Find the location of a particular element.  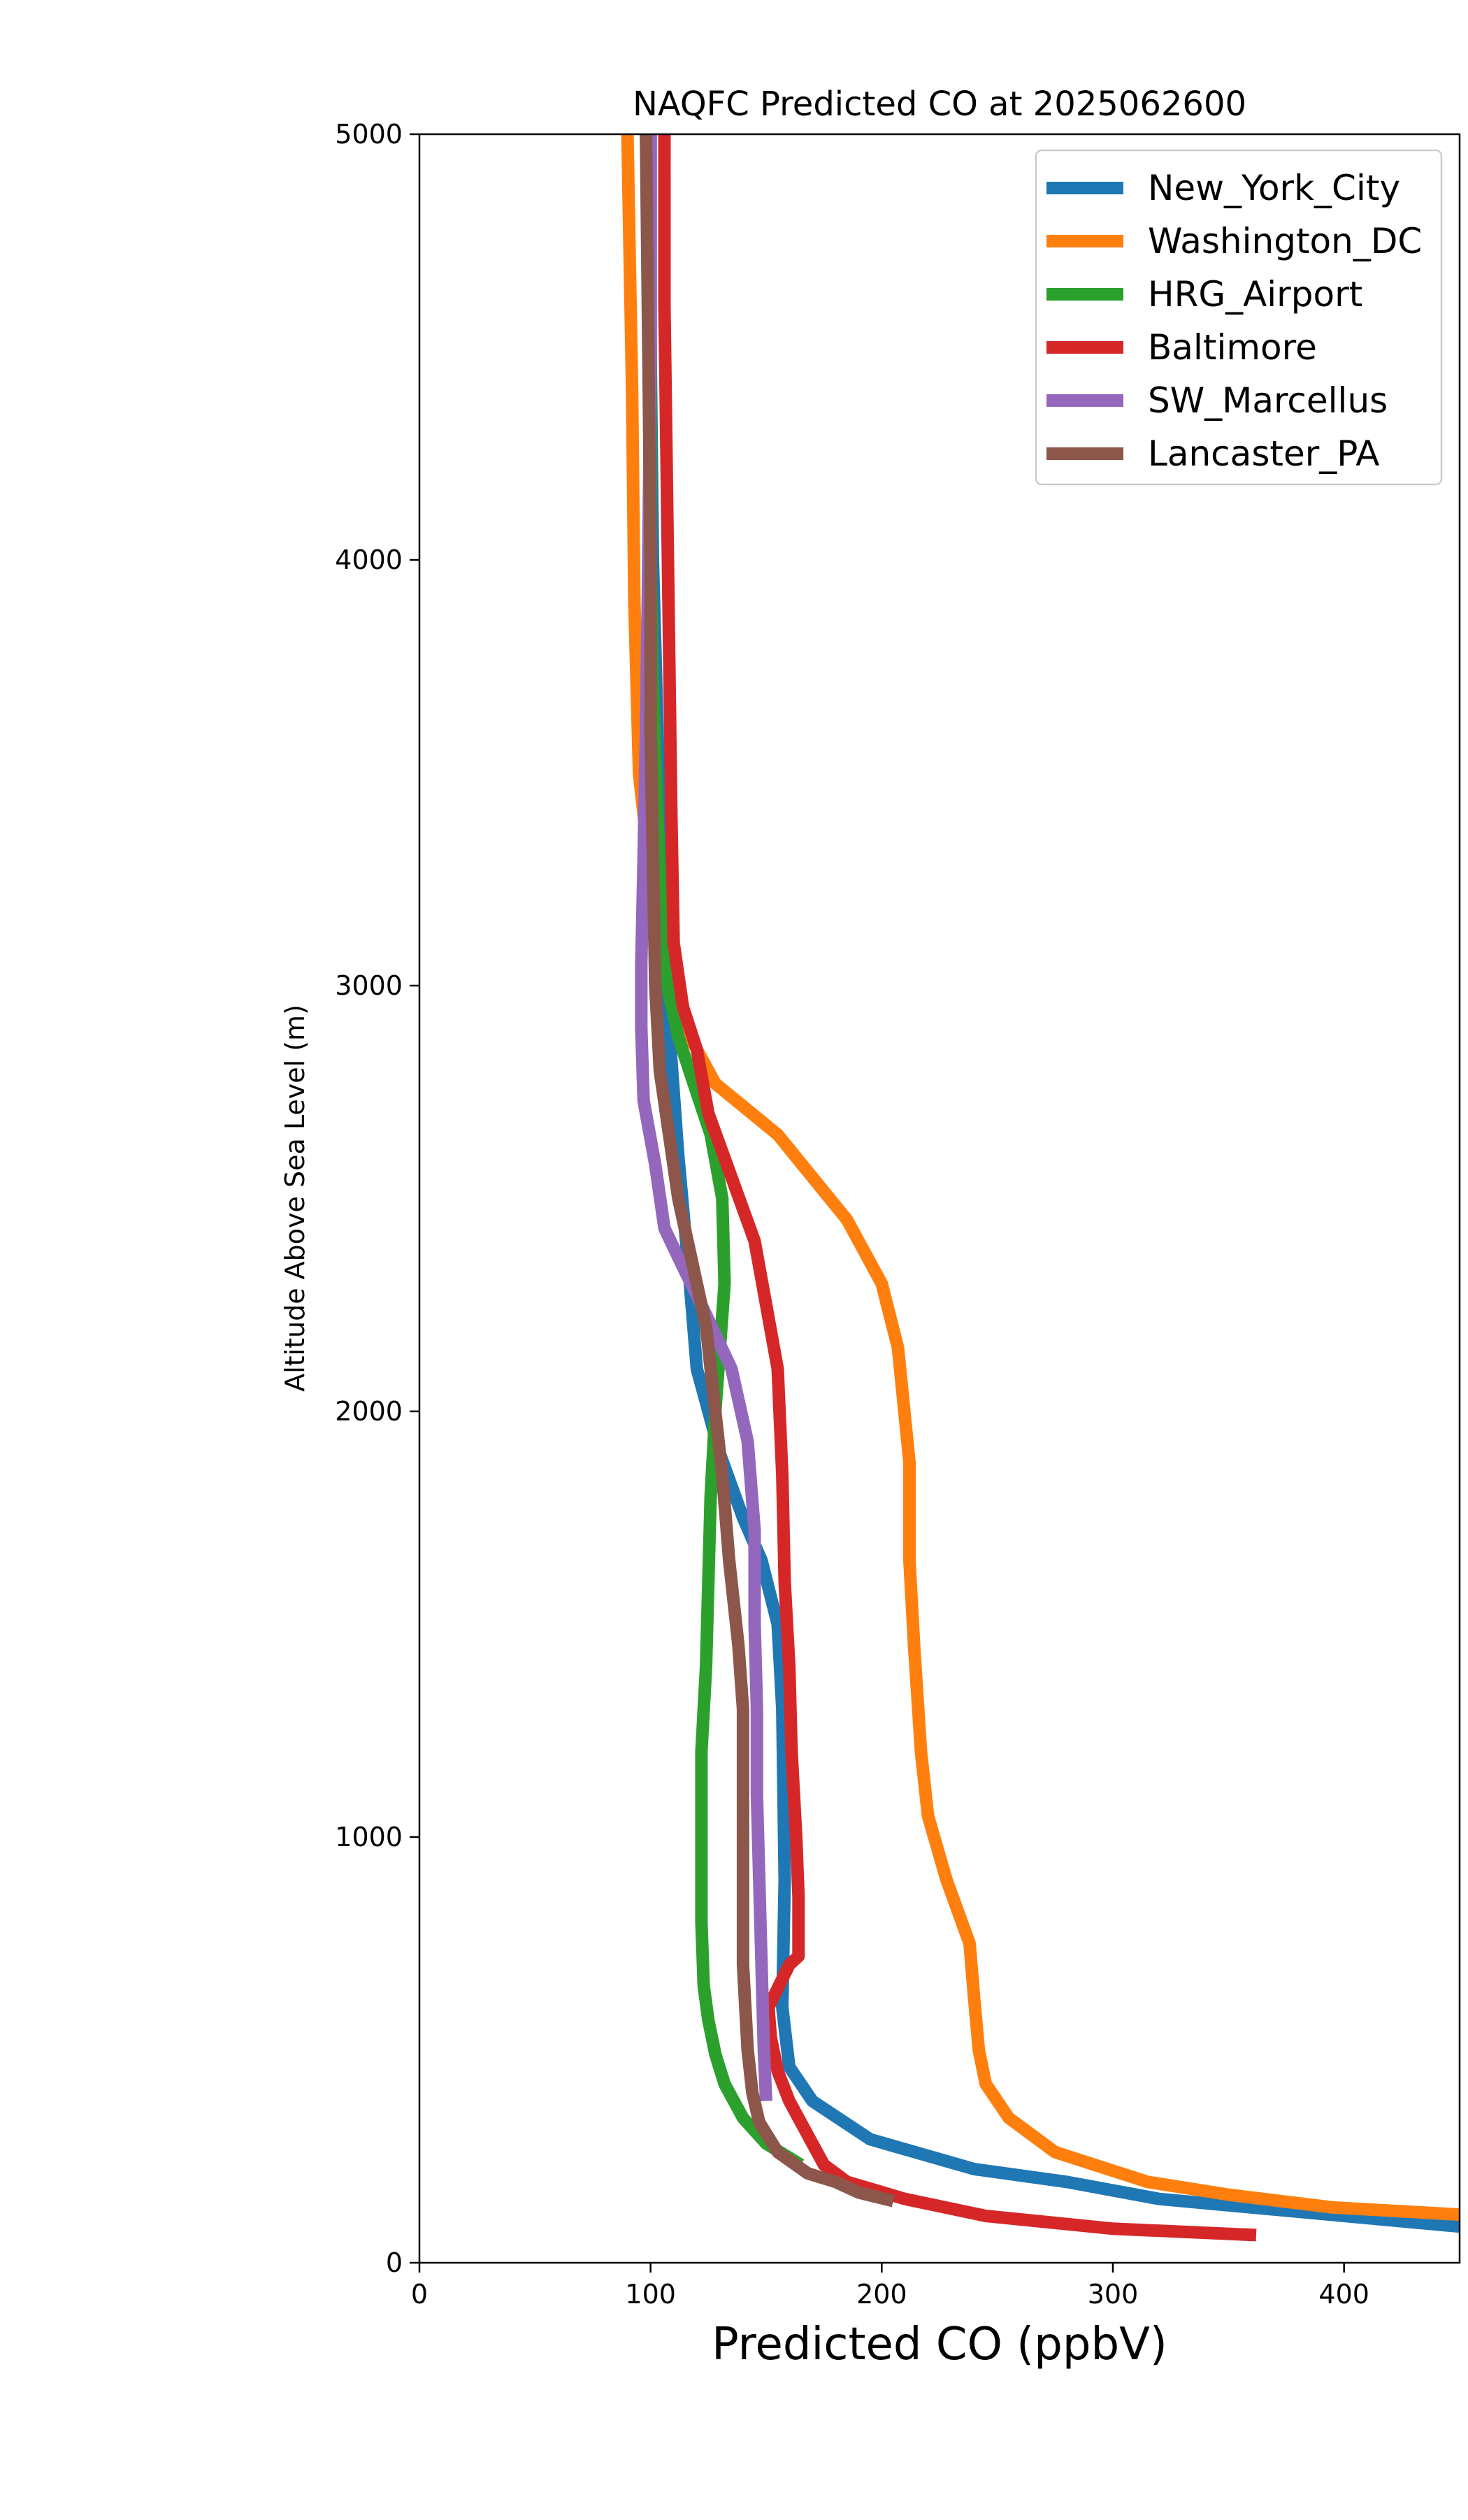

legend-label-hrg-airport: HRG_Airport is located at coordinates (1255, 295).